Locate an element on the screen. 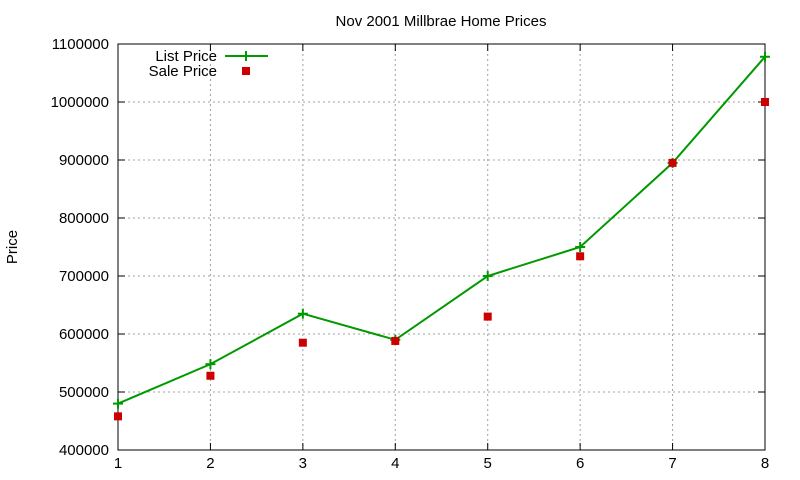 This screenshot has width=800, height=480. legend-item-list-price: List Price is located at coordinates (211, 56).